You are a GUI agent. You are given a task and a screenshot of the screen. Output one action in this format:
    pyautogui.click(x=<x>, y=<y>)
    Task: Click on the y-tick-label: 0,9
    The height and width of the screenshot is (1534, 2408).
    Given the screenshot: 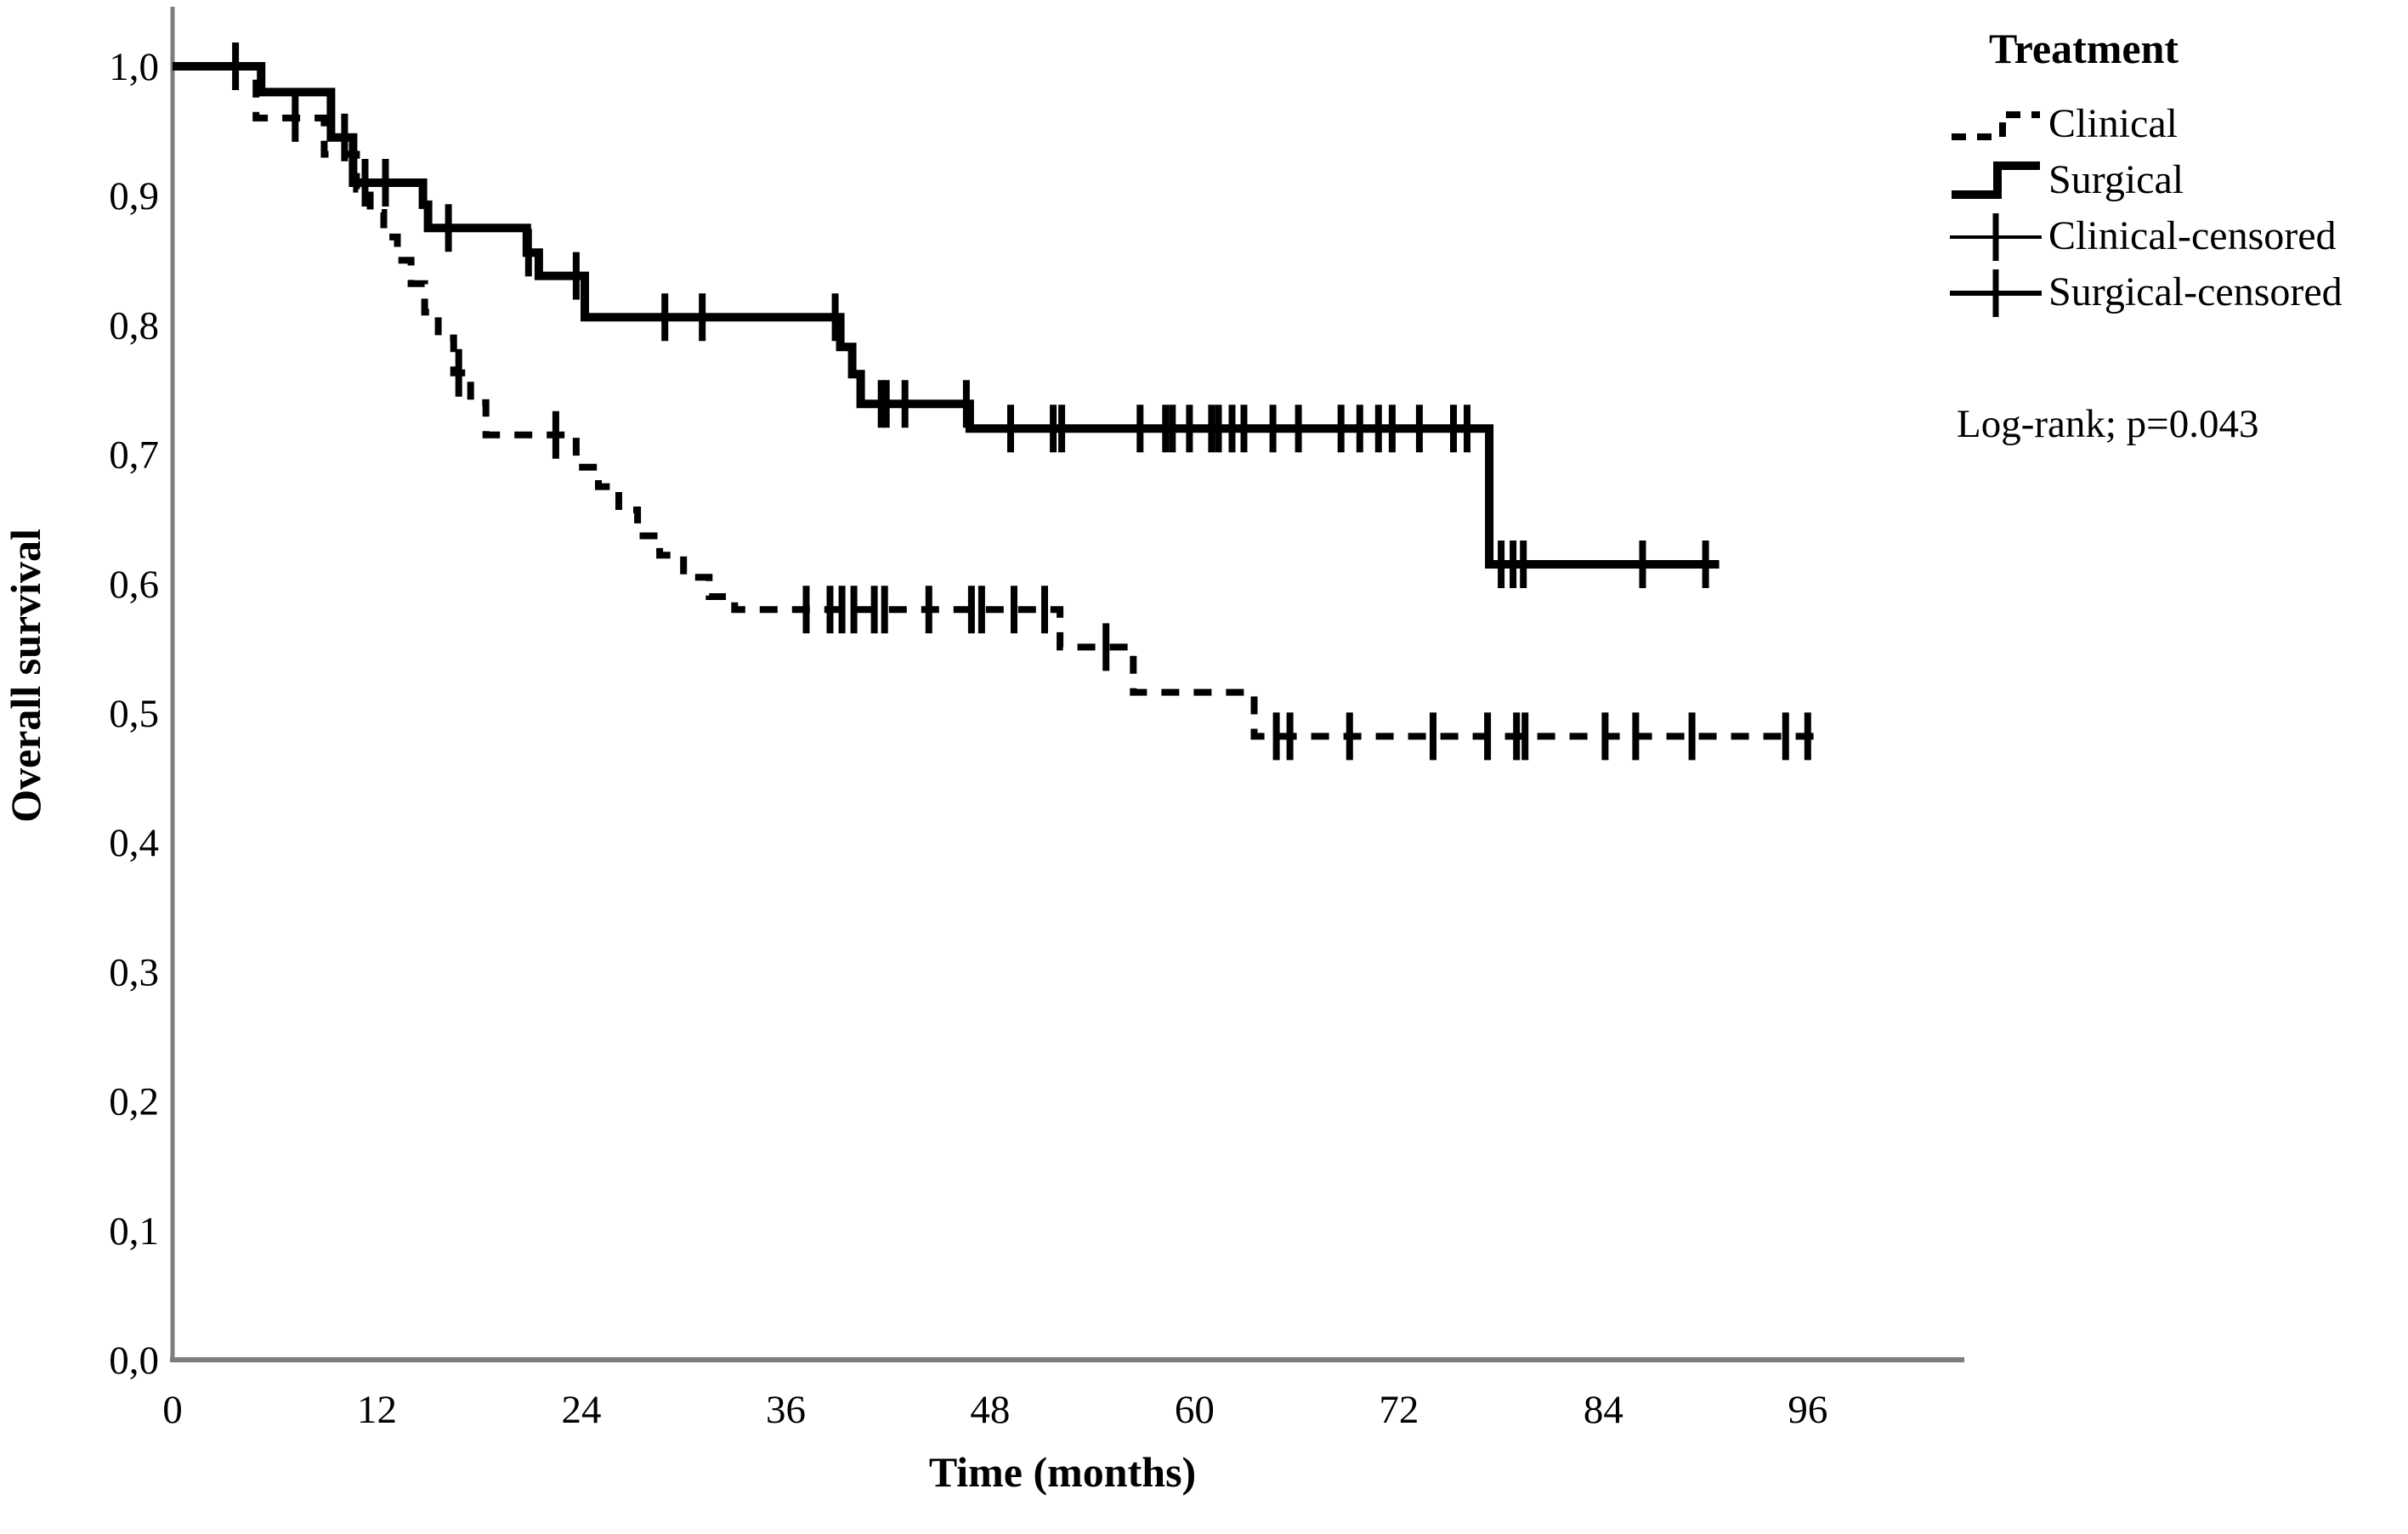 What is the action you would take?
    pyautogui.click(x=134, y=196)
    